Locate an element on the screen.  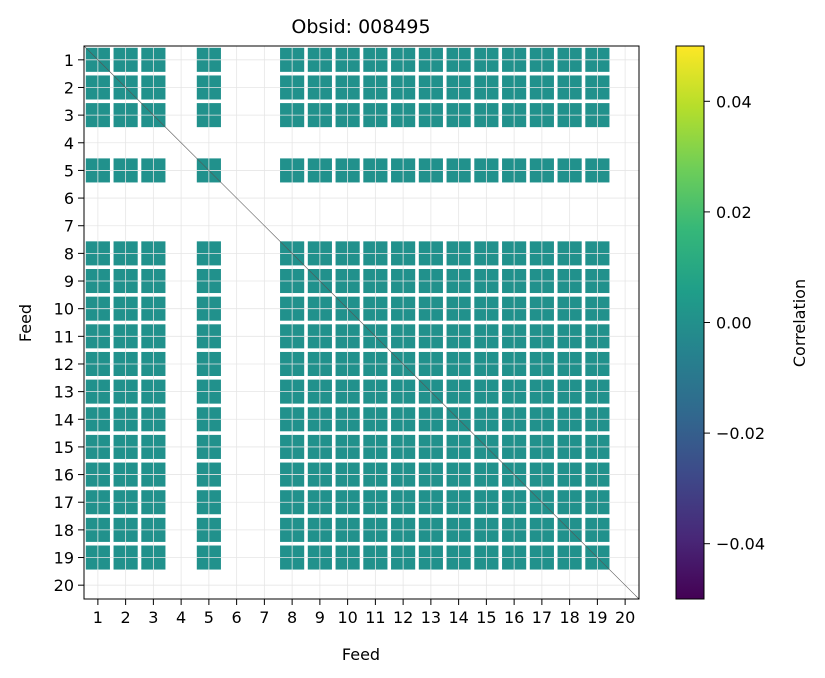
x-tick-label: 18 is located at coordinates (569, 617).